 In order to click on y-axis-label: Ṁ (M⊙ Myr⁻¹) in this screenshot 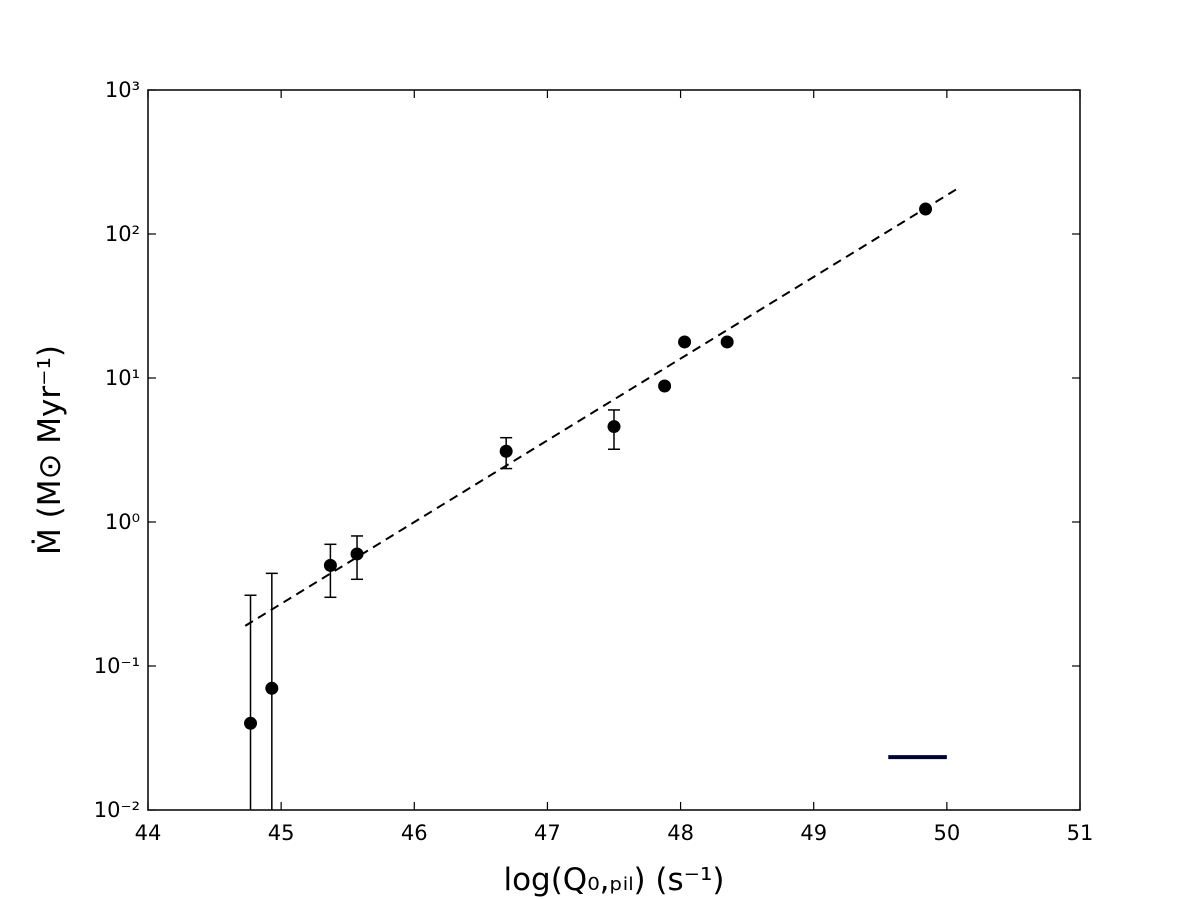, I will do `click(50, 450)`.